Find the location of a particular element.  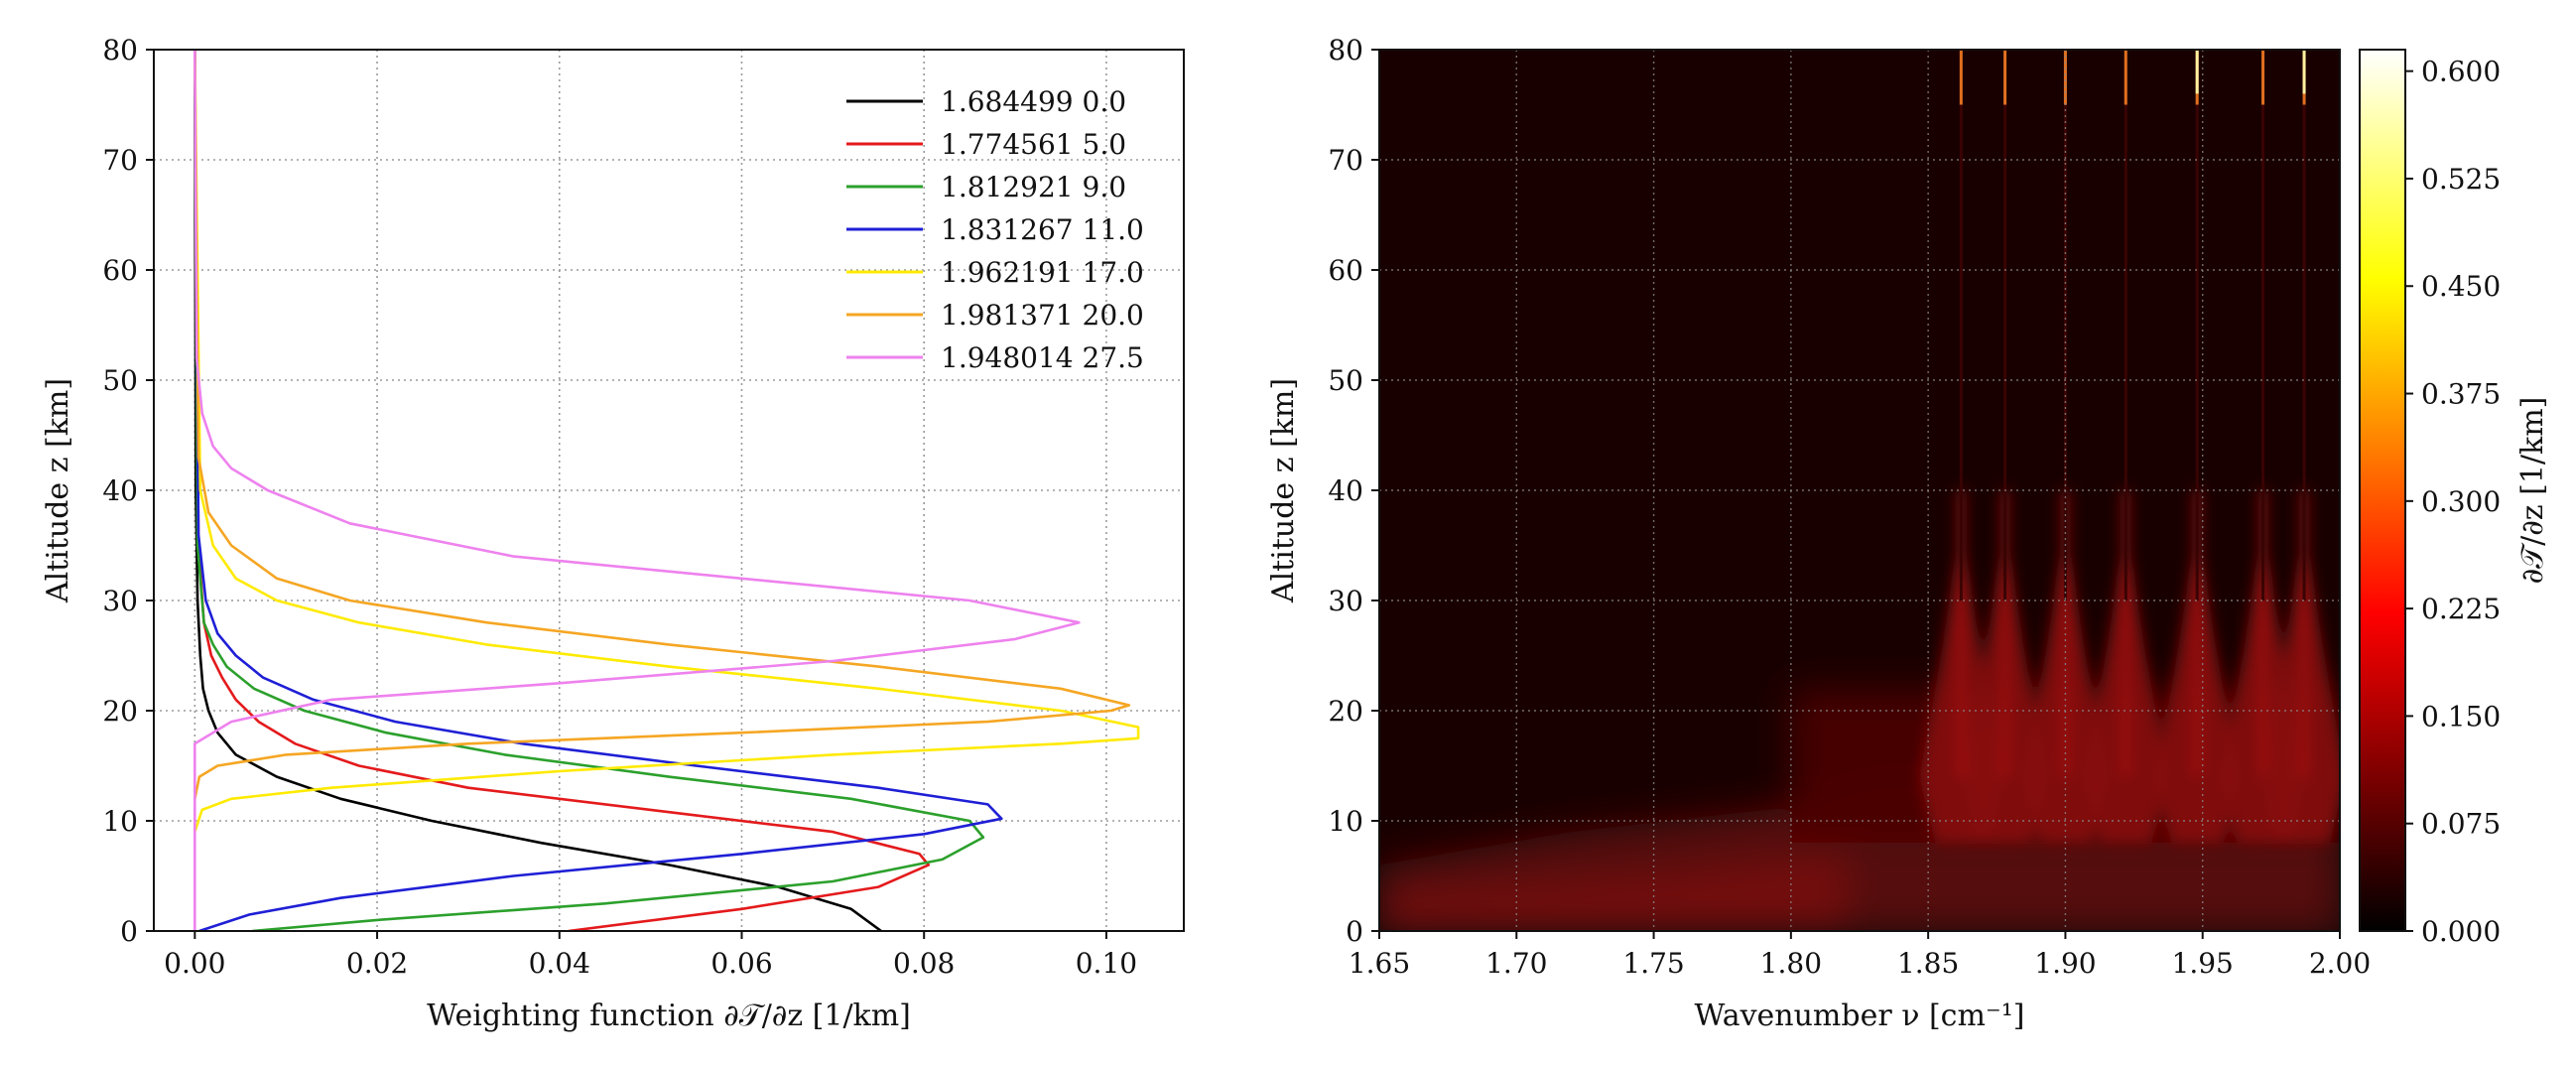

colorbar is located at coordinates (2383, 490).